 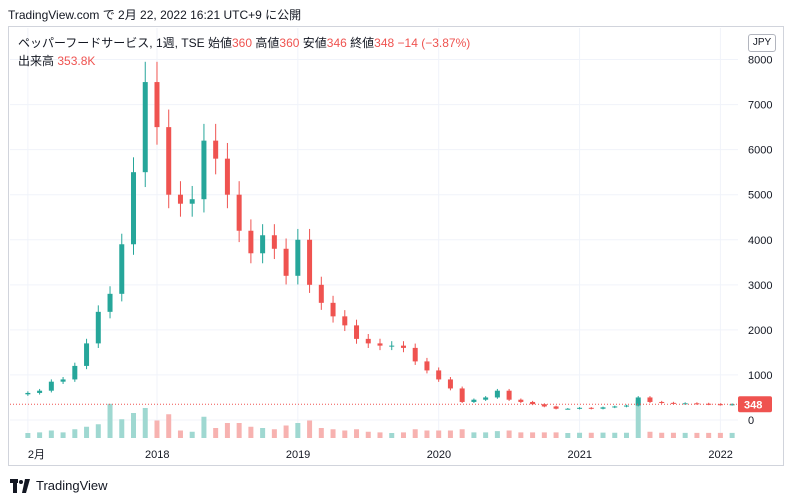 I want to click on volume-value: 353.8K, so click(x=76, y=61).